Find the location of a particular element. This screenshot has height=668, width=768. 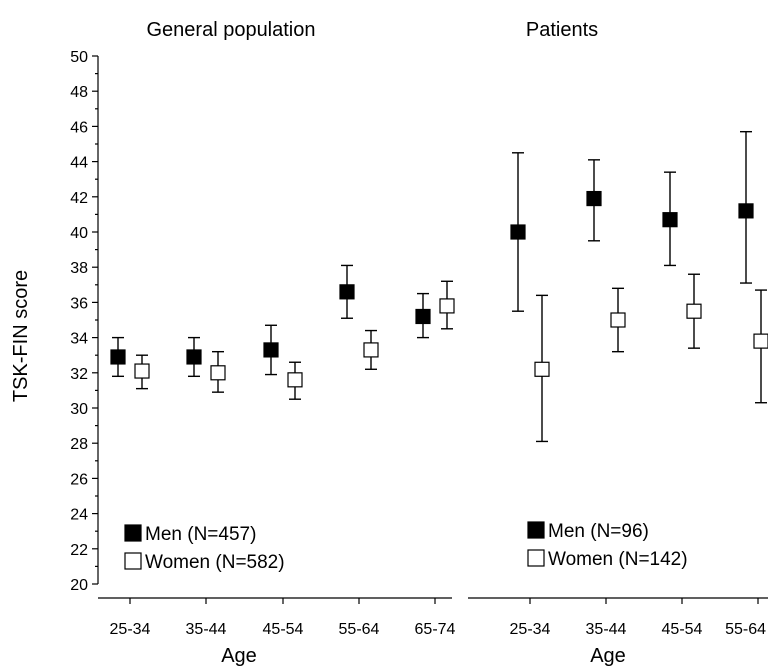

legend-label-women: Women (N=142) is located at coordinates (618, 559).